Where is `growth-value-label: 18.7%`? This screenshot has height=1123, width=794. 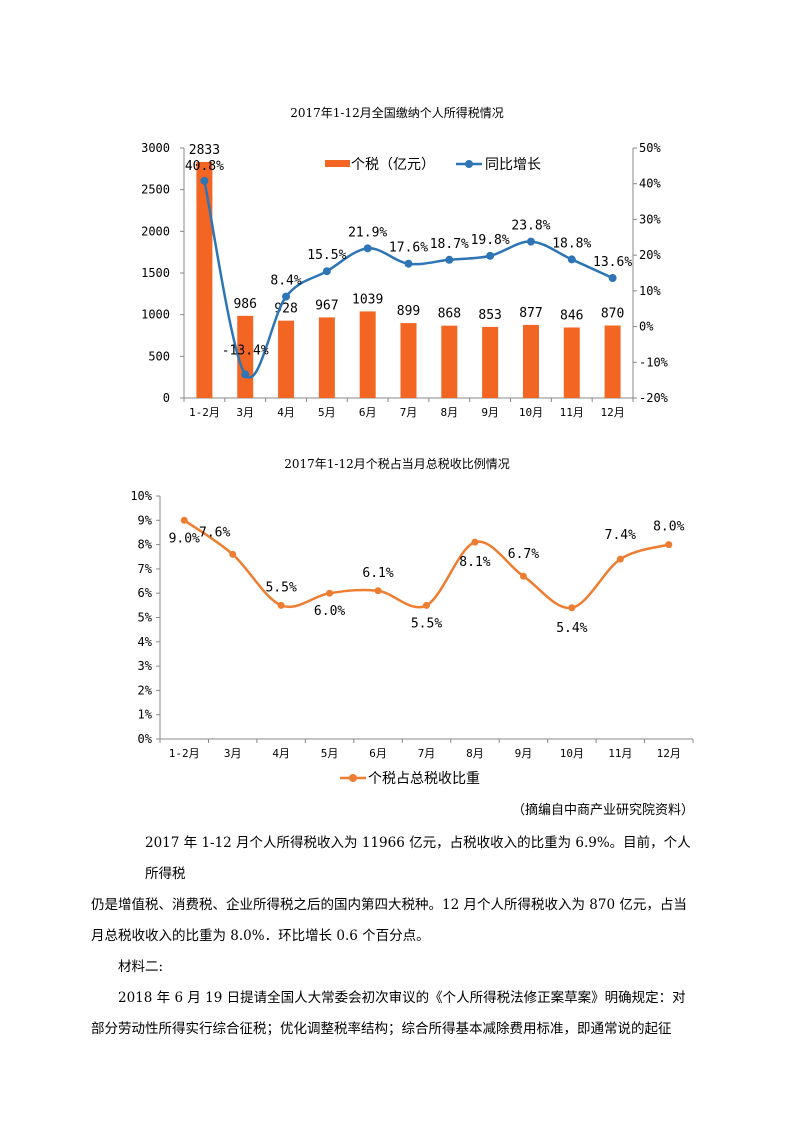
growth-value-label: 18.7% is located at coordinates (449, 244).